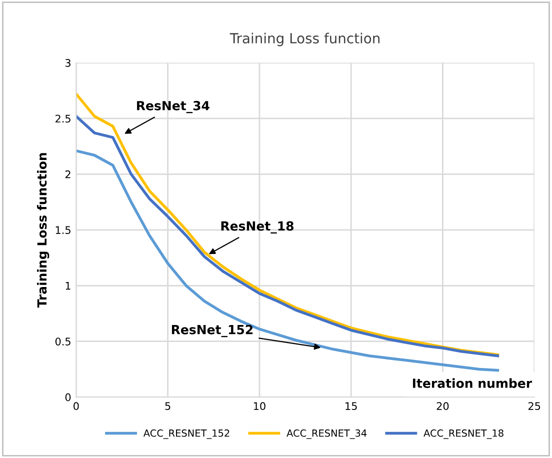 The image size is (552, 458). Describe the element at coordinates (167, 406) in the screenshot. I see `x-tick-label: 5` at that location.